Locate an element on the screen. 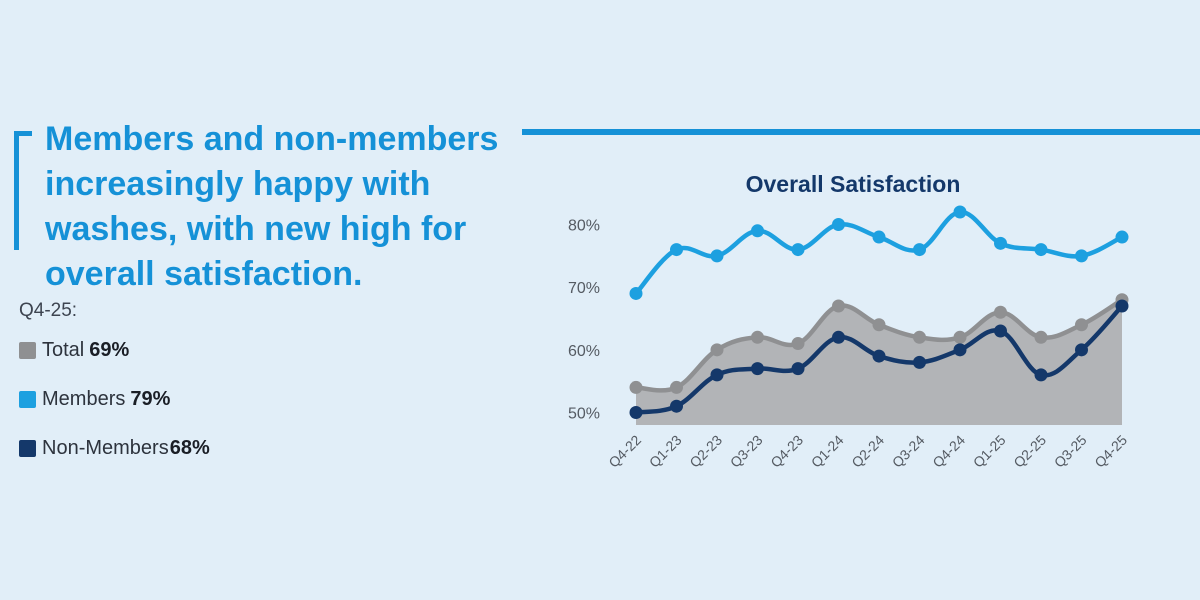  x-tick-label: Q2-25 is located at coordinates (1029, 451).